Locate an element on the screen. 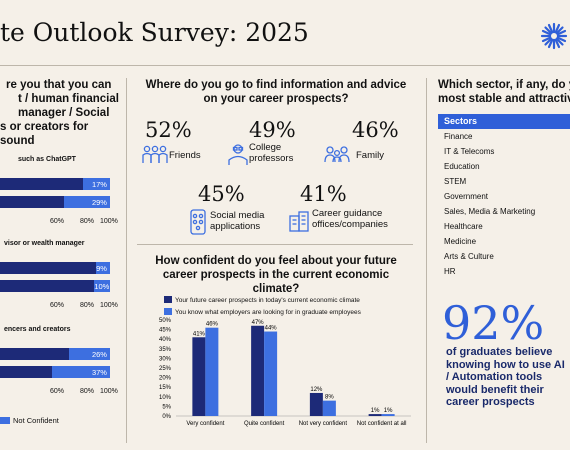 This screenshot has width=570, height=450. y-tick-label: 25% is located at coordinates (165, 369).